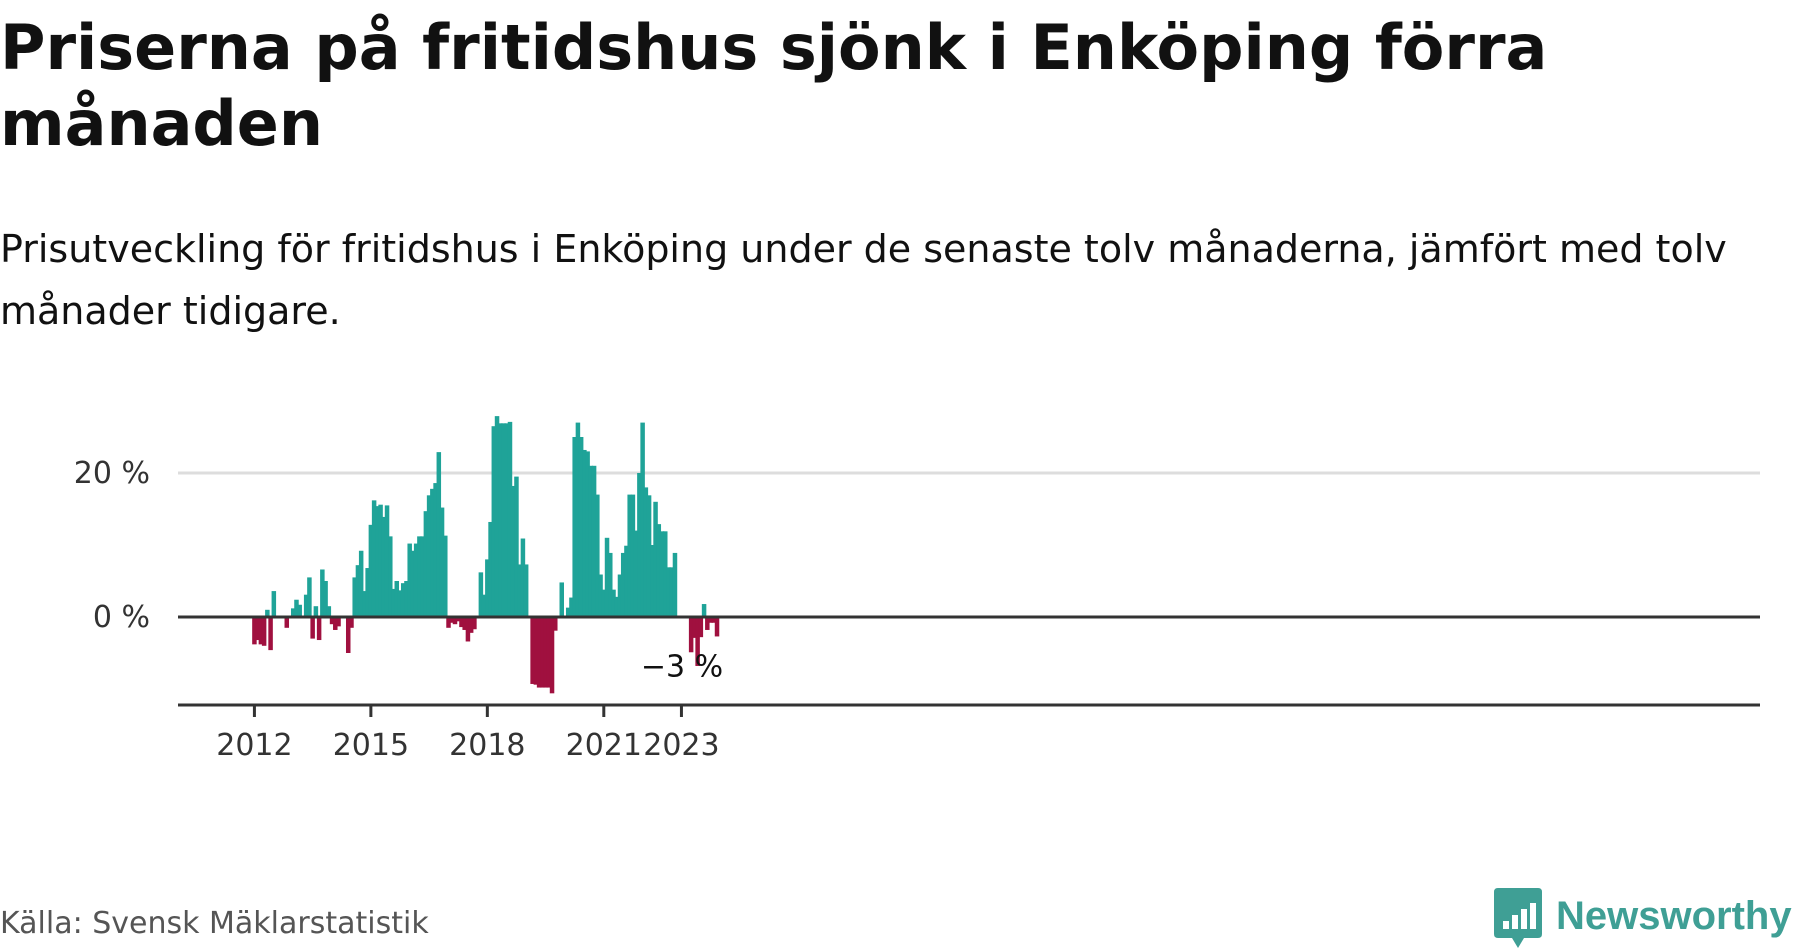 The width and height of the screenshot is (1800, 948). What do you see at coordinates (682, 667) in the screenshot?
I see `latest-value-label: −3 %` at bounding box center [682, 667].